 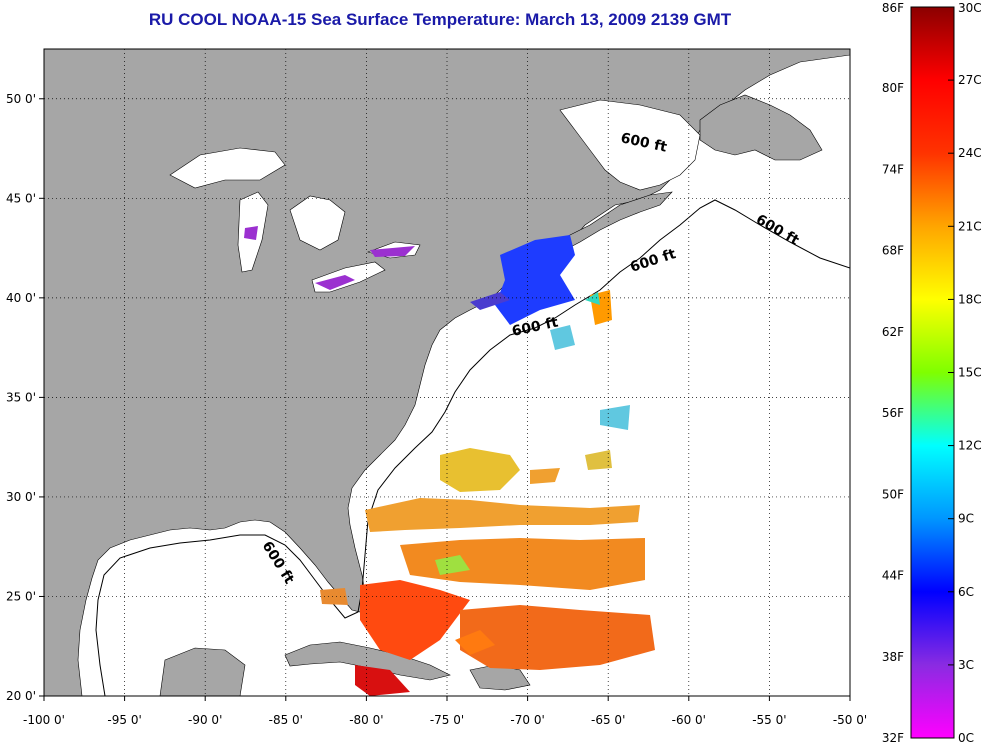 I want to click on lat-axis: 50 0' 45 0' 40 0' 35 0' 30 0' 25 0' 20 0', so click(x=25, y=397).